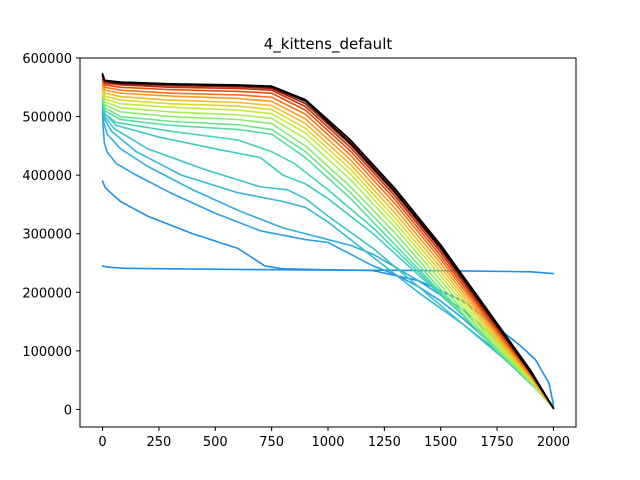 Image resolution: width=640 pixels, height=480 pixels. I want to click on y-tick-label: 100000, so click(47, 352).